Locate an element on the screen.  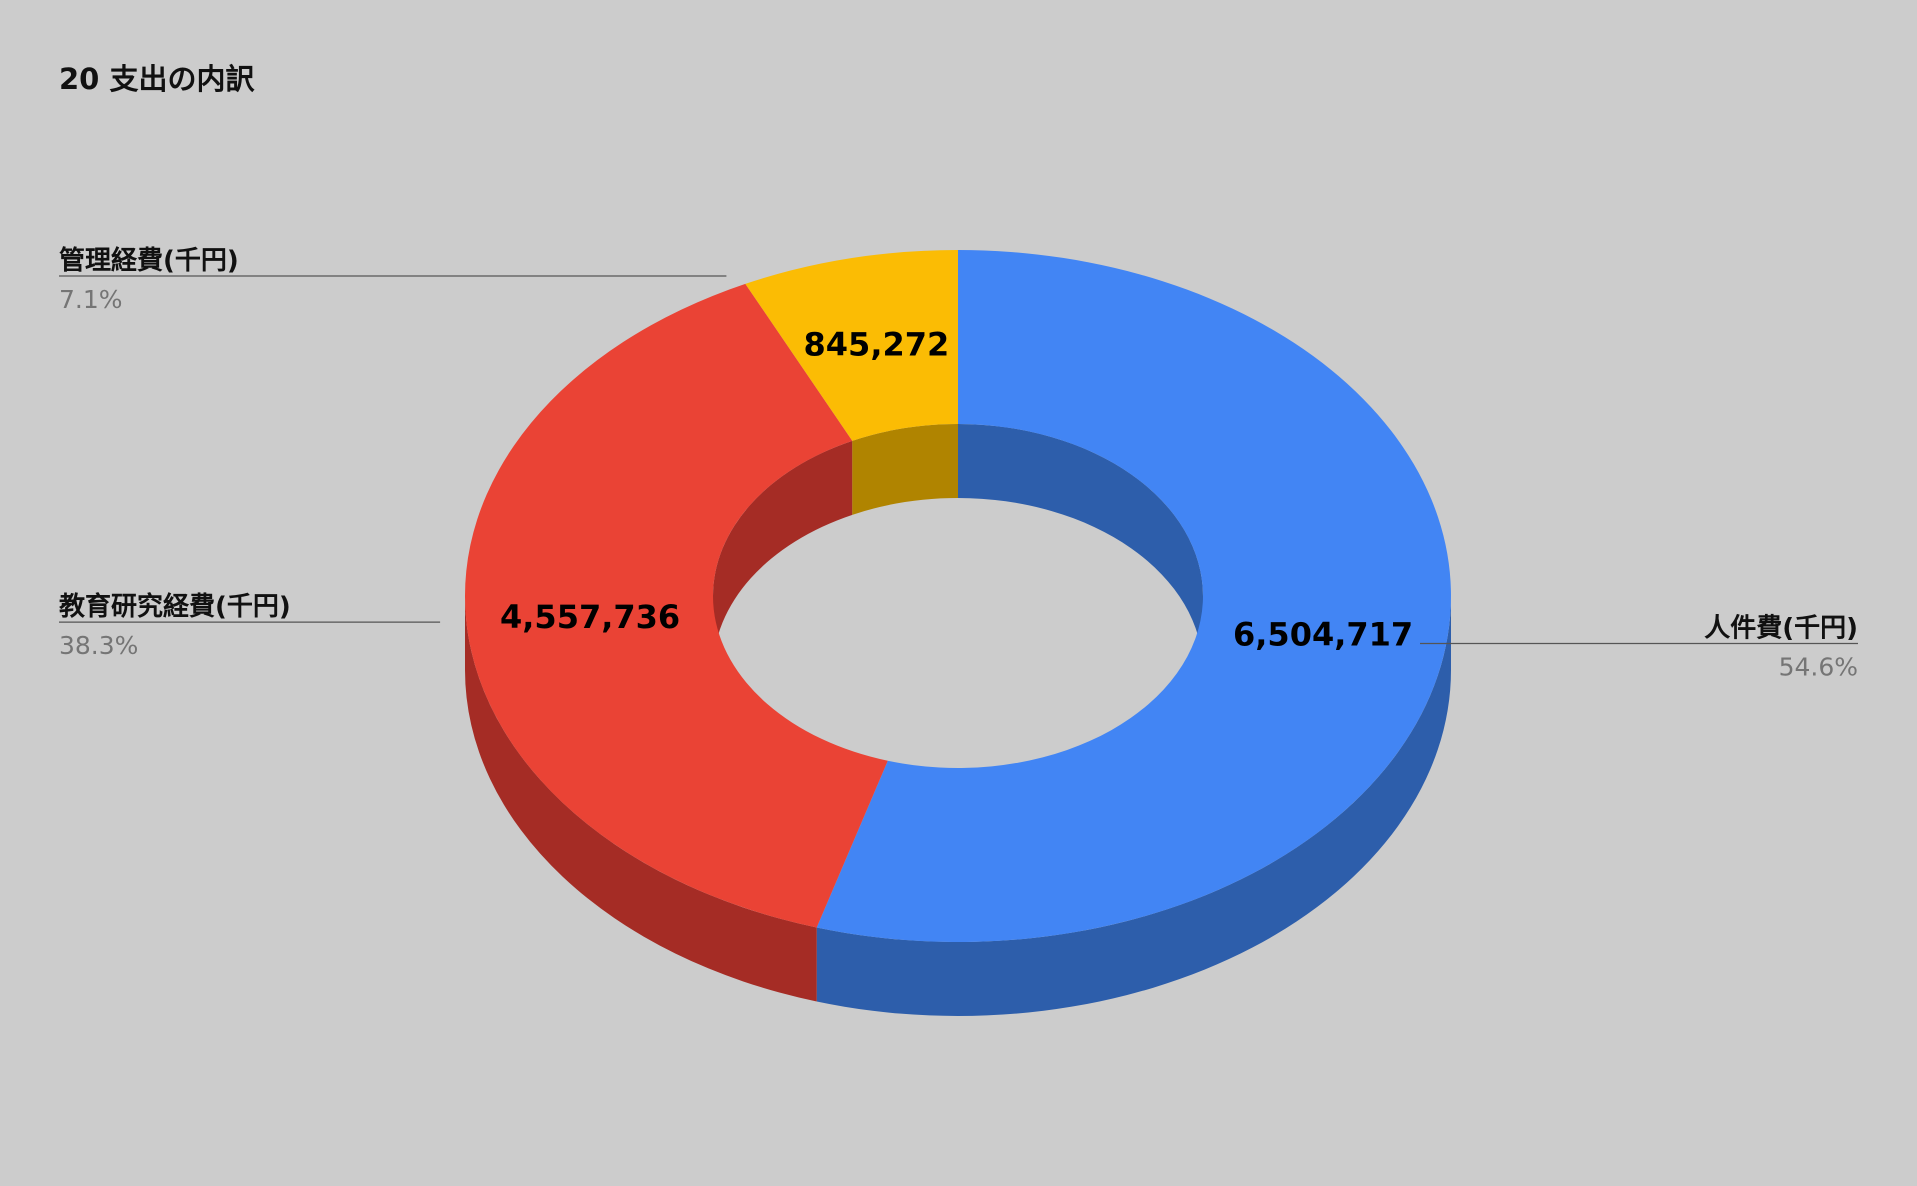
value-label-0: 6,504,717 is located at coordinates (1323, 635).